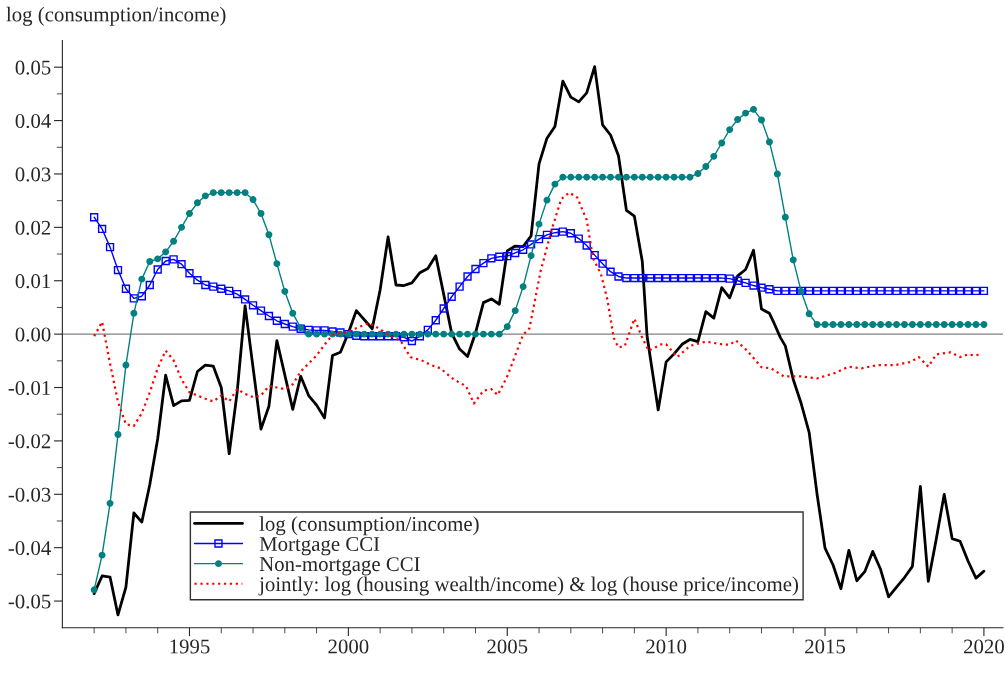 The height and width of the screenshot is (675, 1006). Describe the element at coordinates (29, 494) in the screenshot. I see `y-tick-label: -0.03` at that location.